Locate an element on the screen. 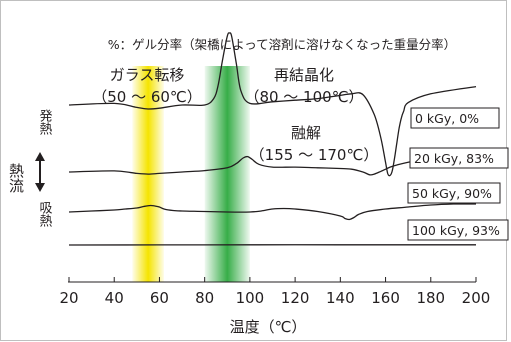 This screenshot has height=342, width=511. x-tick-label: 80 is located at coordinates (204, 298).